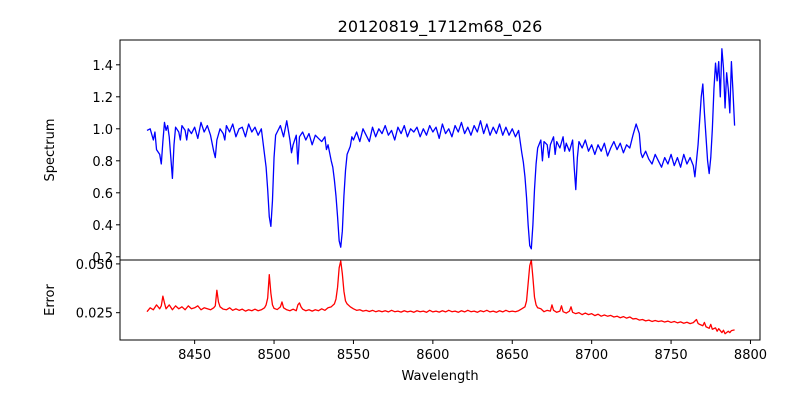 The image size is (800, 400). What do you see at coordinates (432, 355) in the screenshot?
I see `x-tick-label: 8600` at bounding box center [432, 355].